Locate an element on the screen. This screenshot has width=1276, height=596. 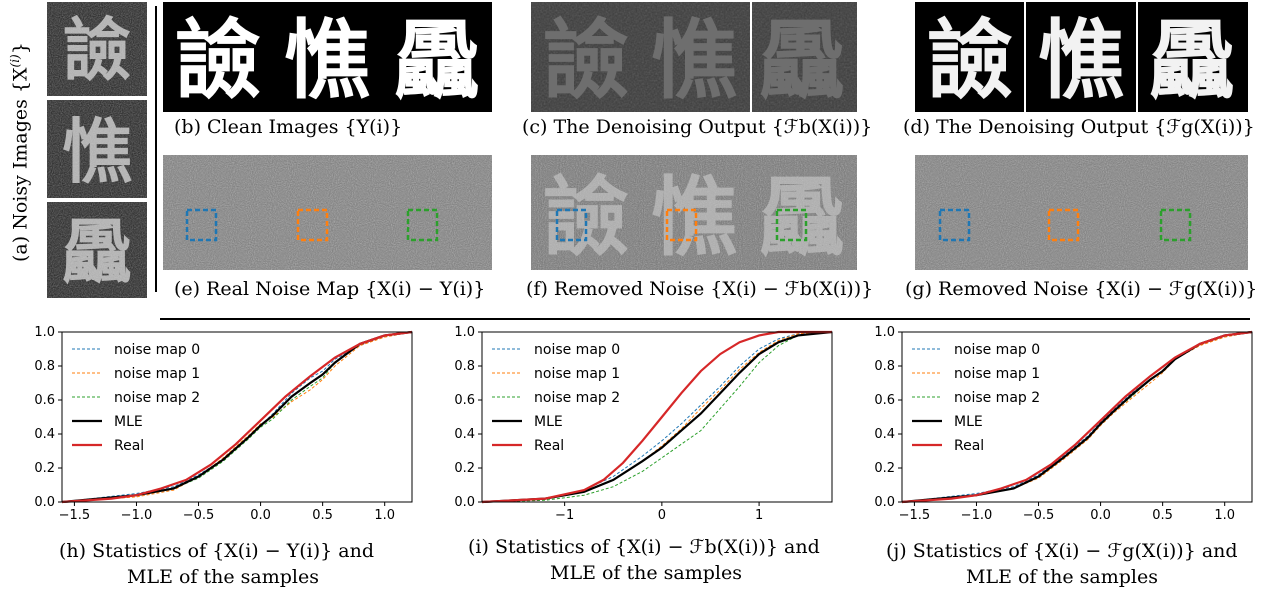
patch-box-green-g is located at coordinates (1175, 225).